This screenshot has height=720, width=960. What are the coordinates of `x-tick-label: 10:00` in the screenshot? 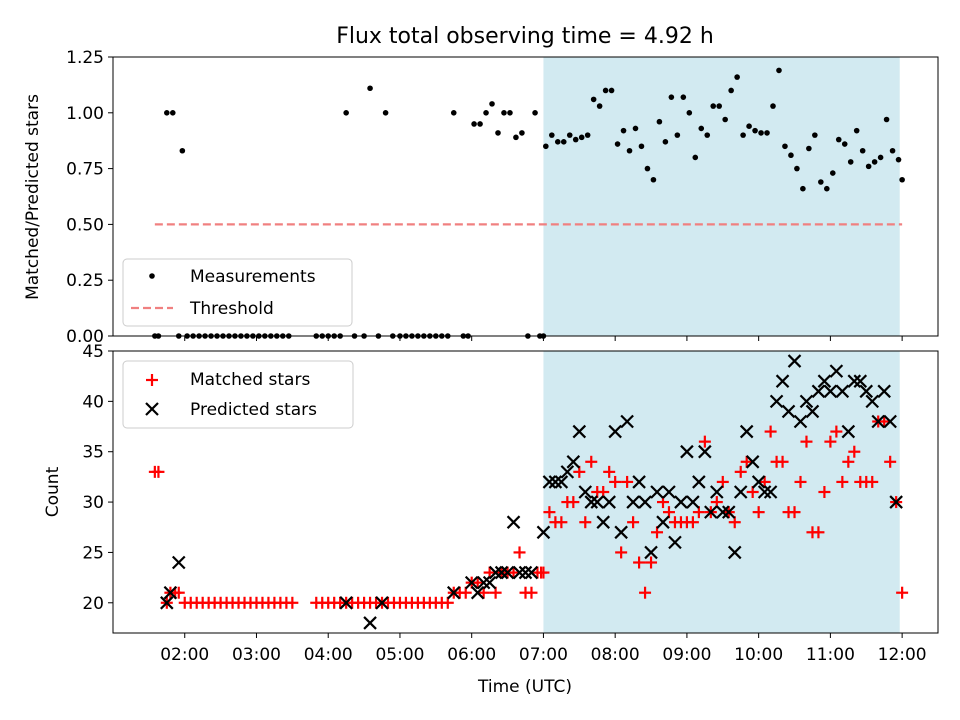 It's located at (758, 655).